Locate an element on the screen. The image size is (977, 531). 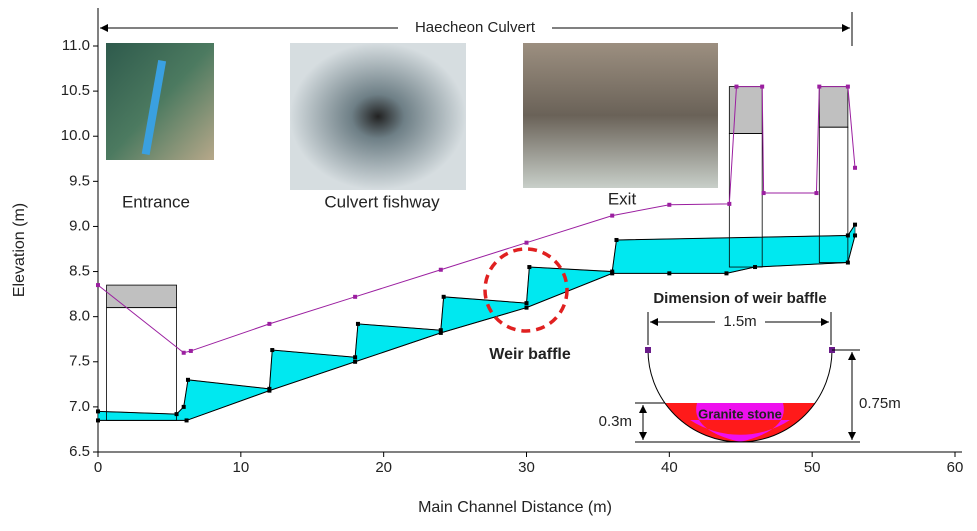
dim-label: 0.3m is located at coordinates (615, 421).